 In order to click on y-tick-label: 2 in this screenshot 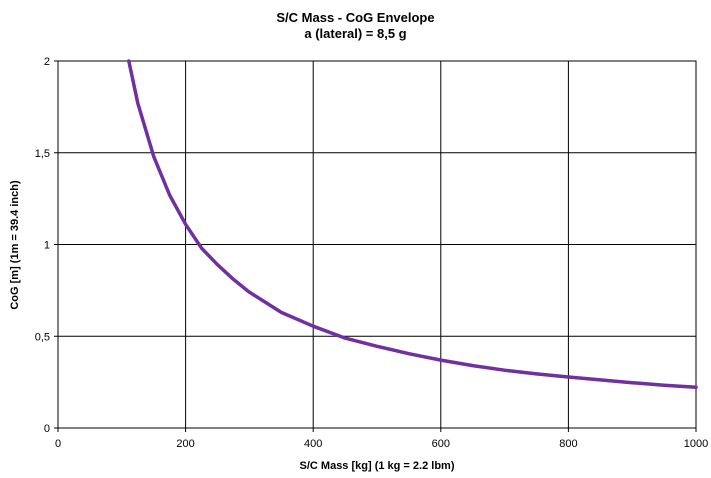, I will do `click(47, 62)`.